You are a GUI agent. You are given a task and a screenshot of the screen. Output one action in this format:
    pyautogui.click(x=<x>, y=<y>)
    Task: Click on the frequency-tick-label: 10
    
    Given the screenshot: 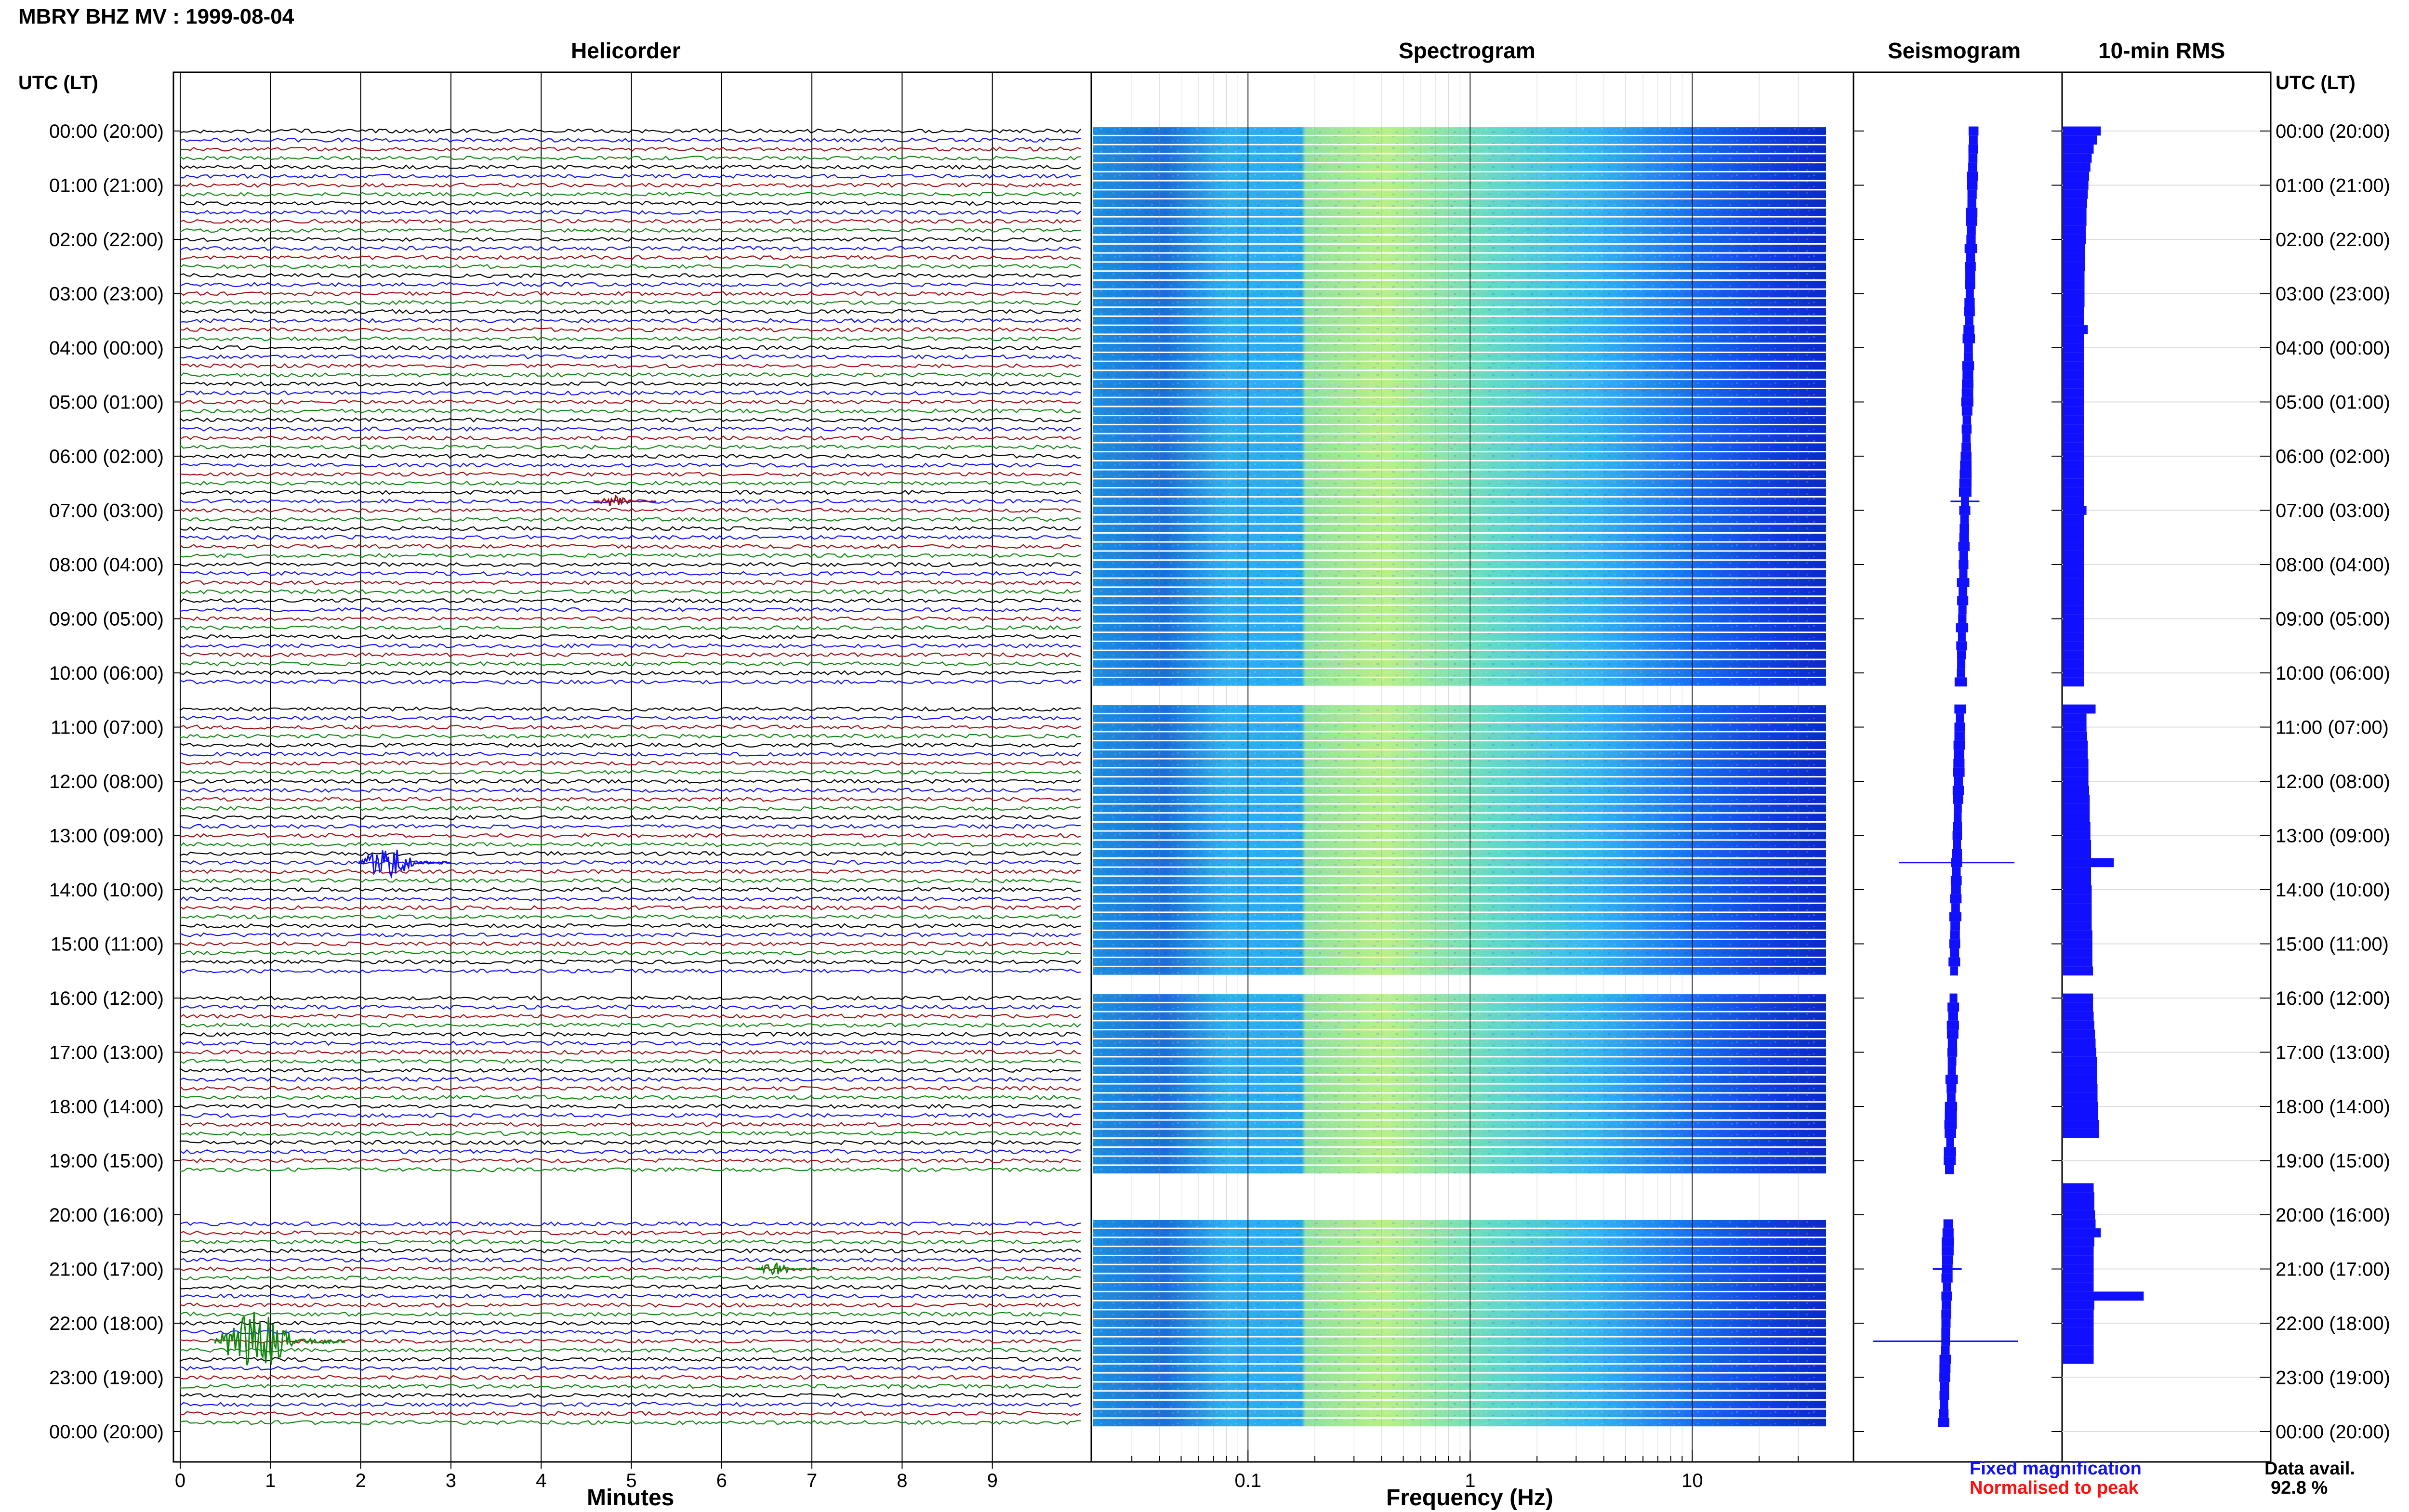 What is the action you would take?
    pyautogui.click(x=1692, y=1480)
    